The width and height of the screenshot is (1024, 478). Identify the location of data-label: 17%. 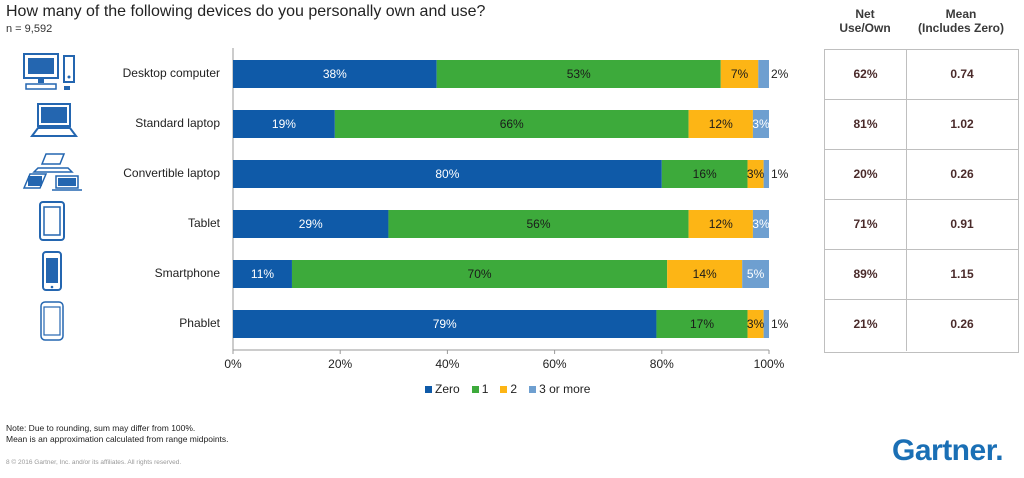
(702, 324).